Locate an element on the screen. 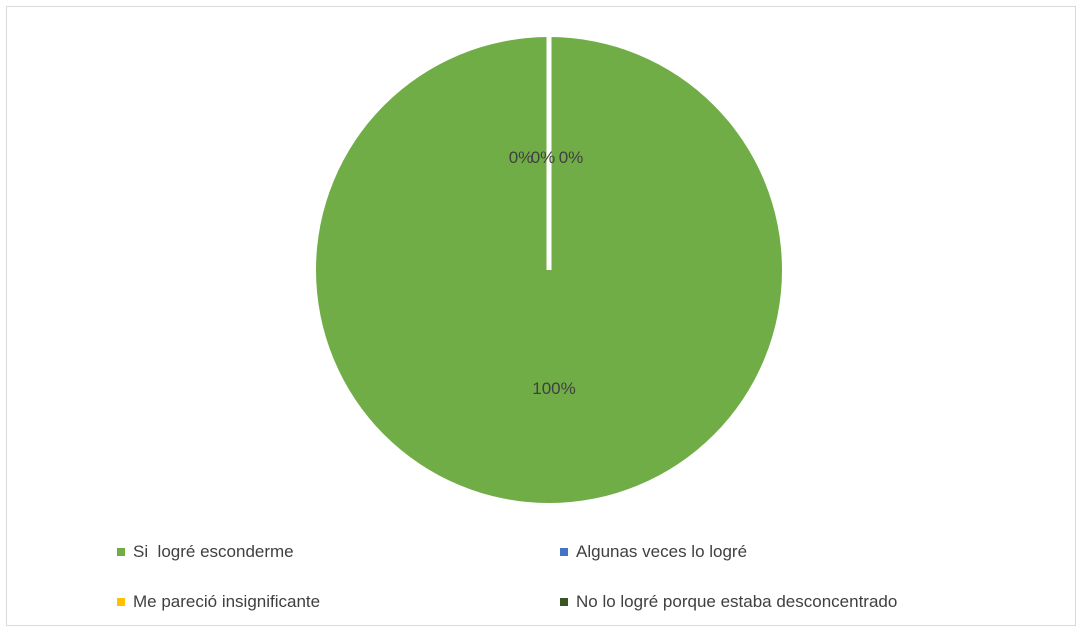 The image size is (1083, 633). legend-item-3: No lo logré porque estaba desconcentrado is located at coordinates (728, 602).